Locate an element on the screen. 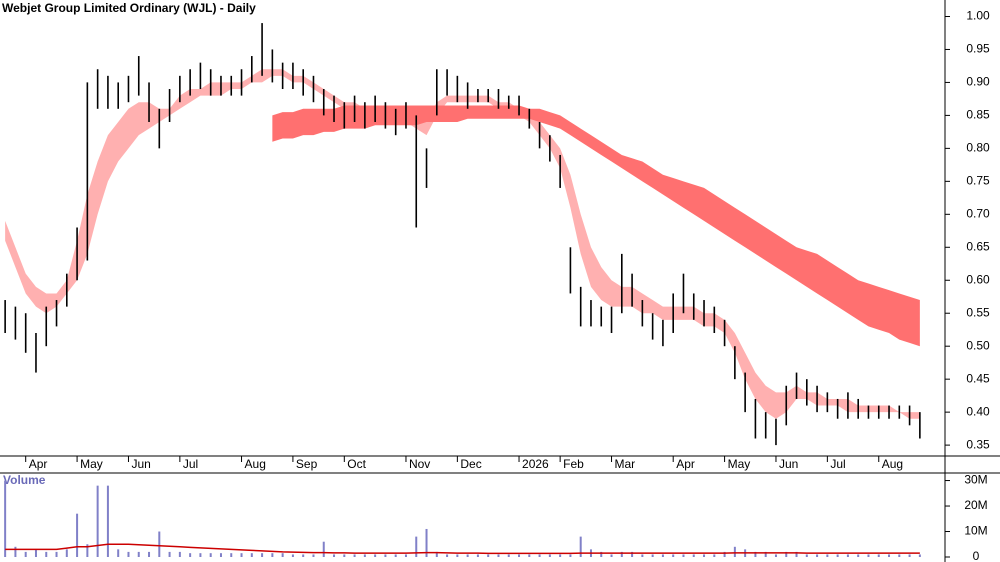 Image resolution: width=1000 pixels, height=562 pixels. y-tick-label: 0.95 is located at coordinates (978, 49).